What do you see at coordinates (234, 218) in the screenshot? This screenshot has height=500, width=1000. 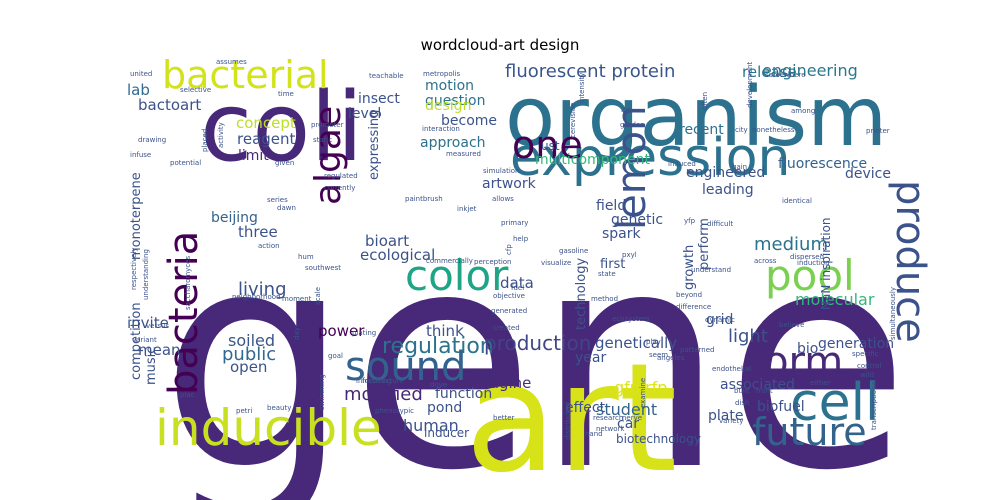 I see `word-beijing: beijing` at bounding box center [234, 218].